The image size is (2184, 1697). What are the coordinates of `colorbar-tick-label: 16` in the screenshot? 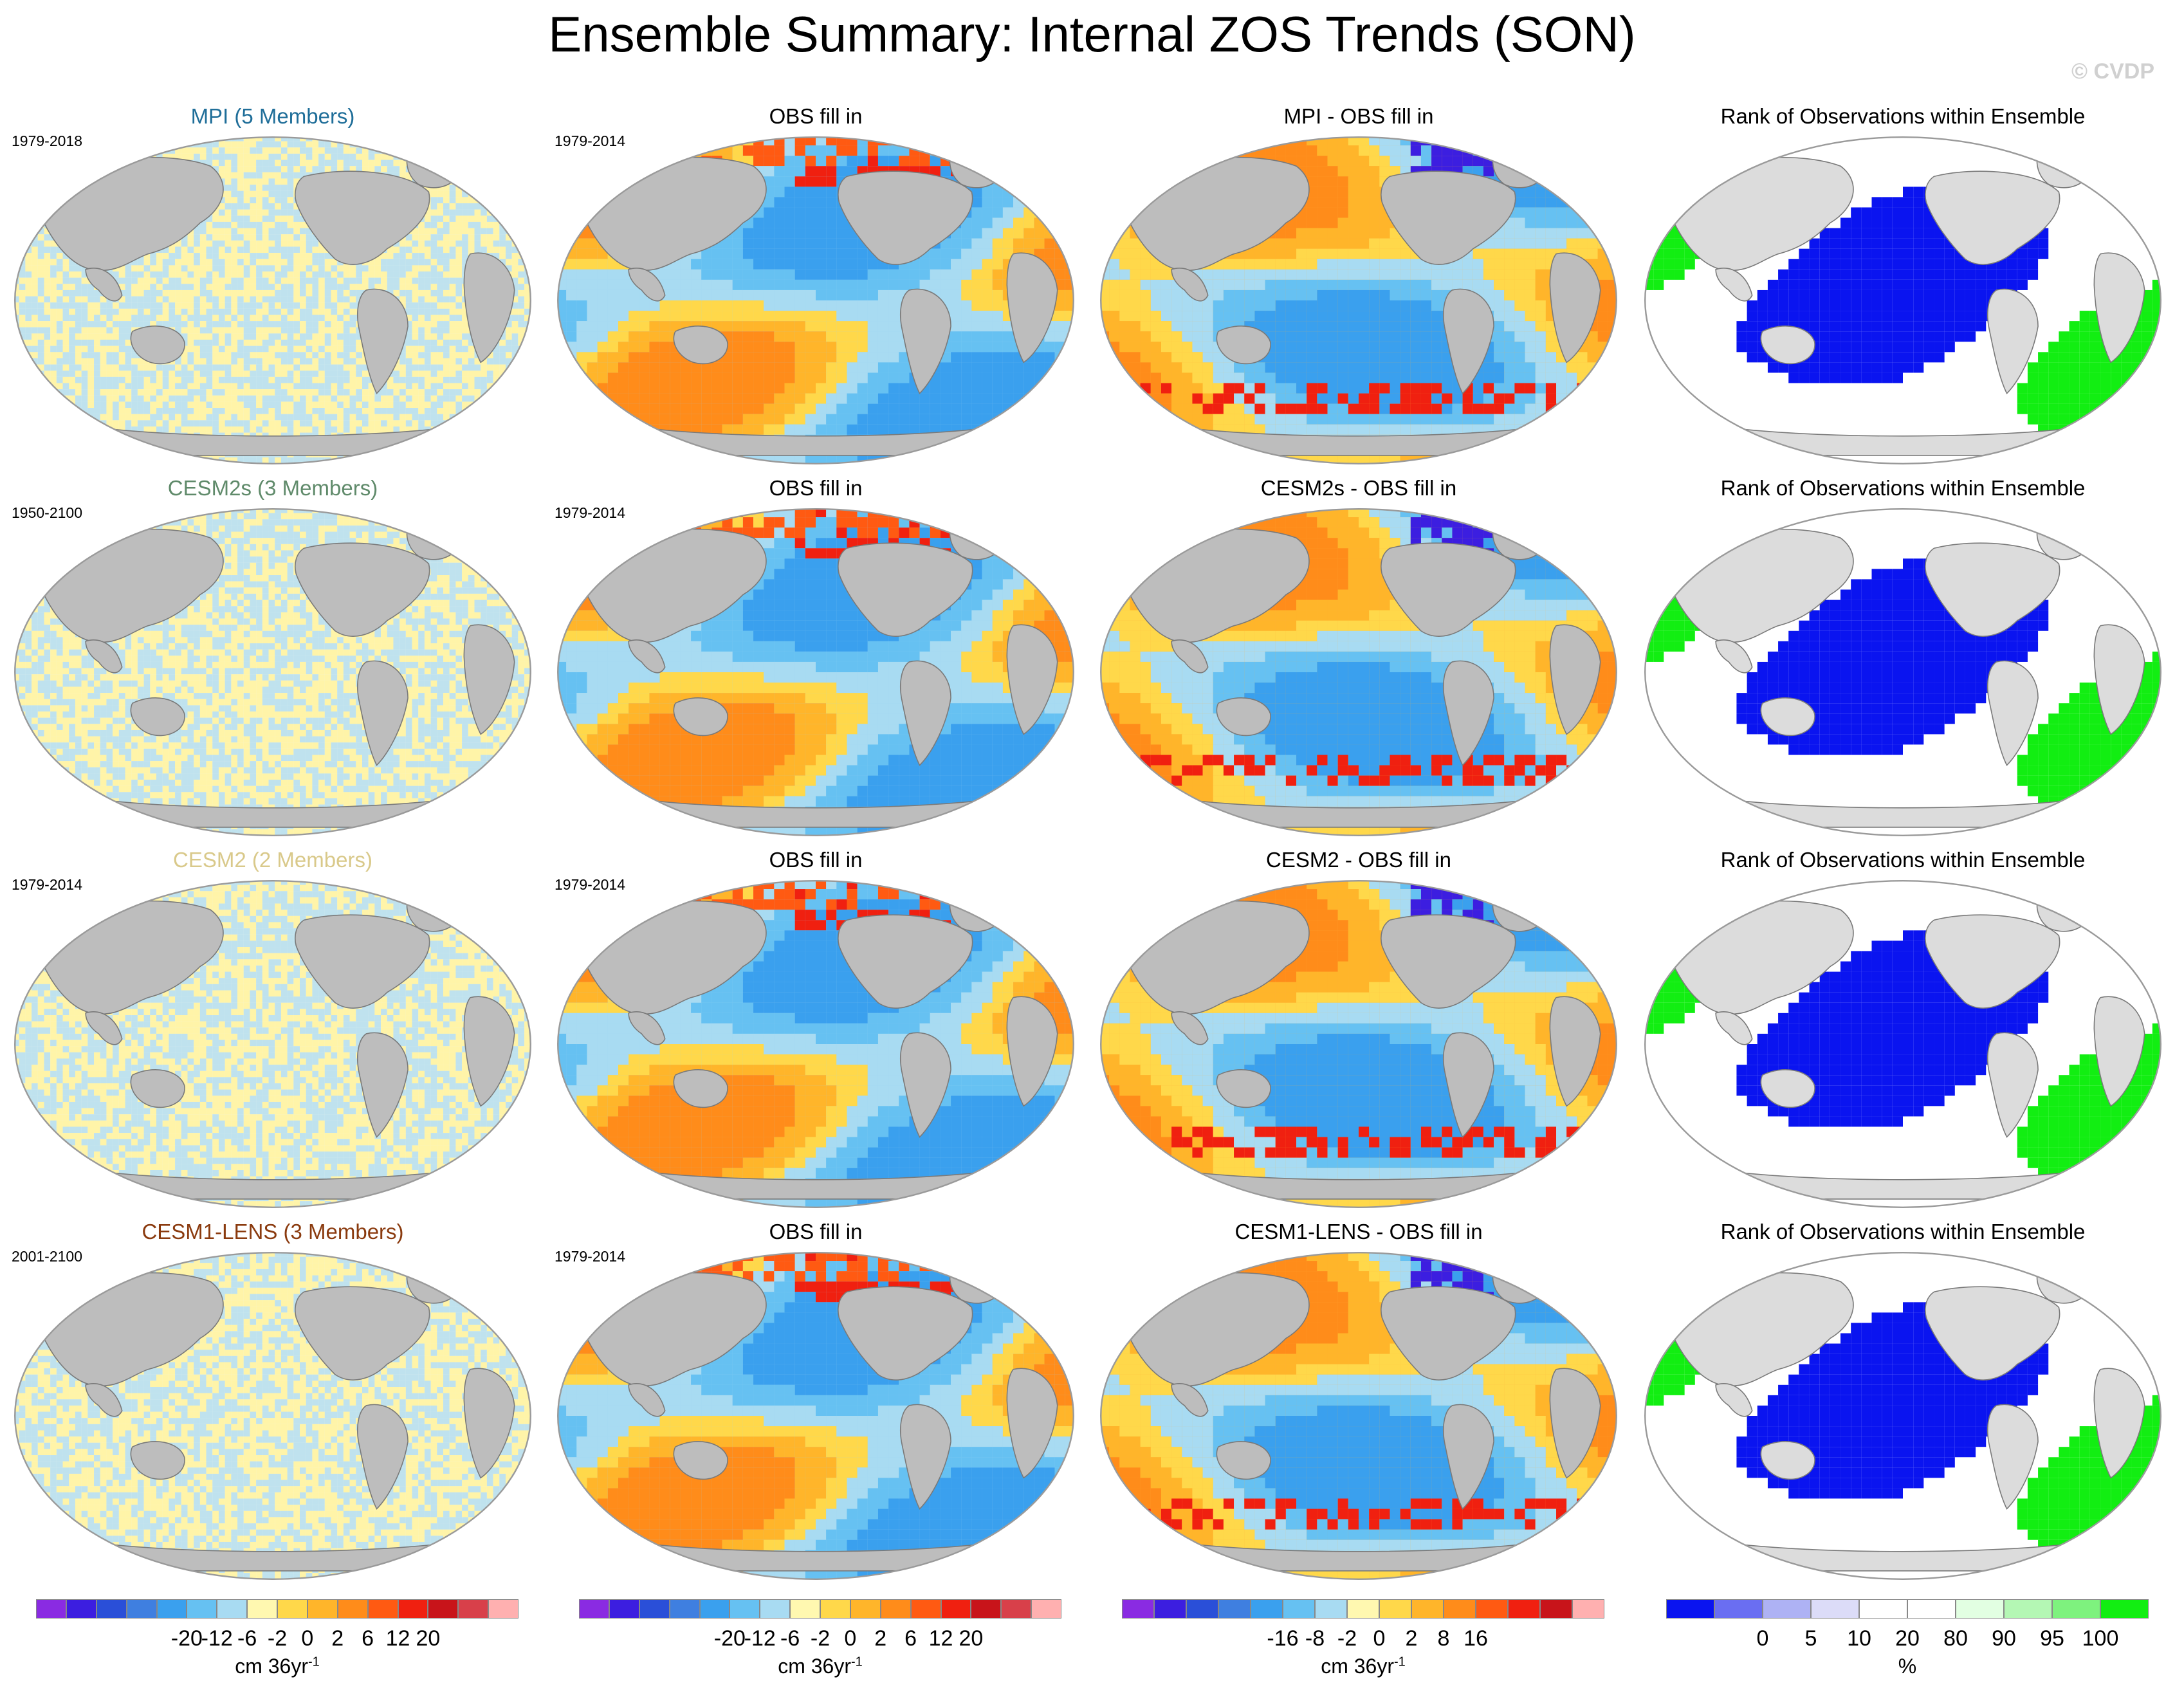 It's located at (1476, 1638).